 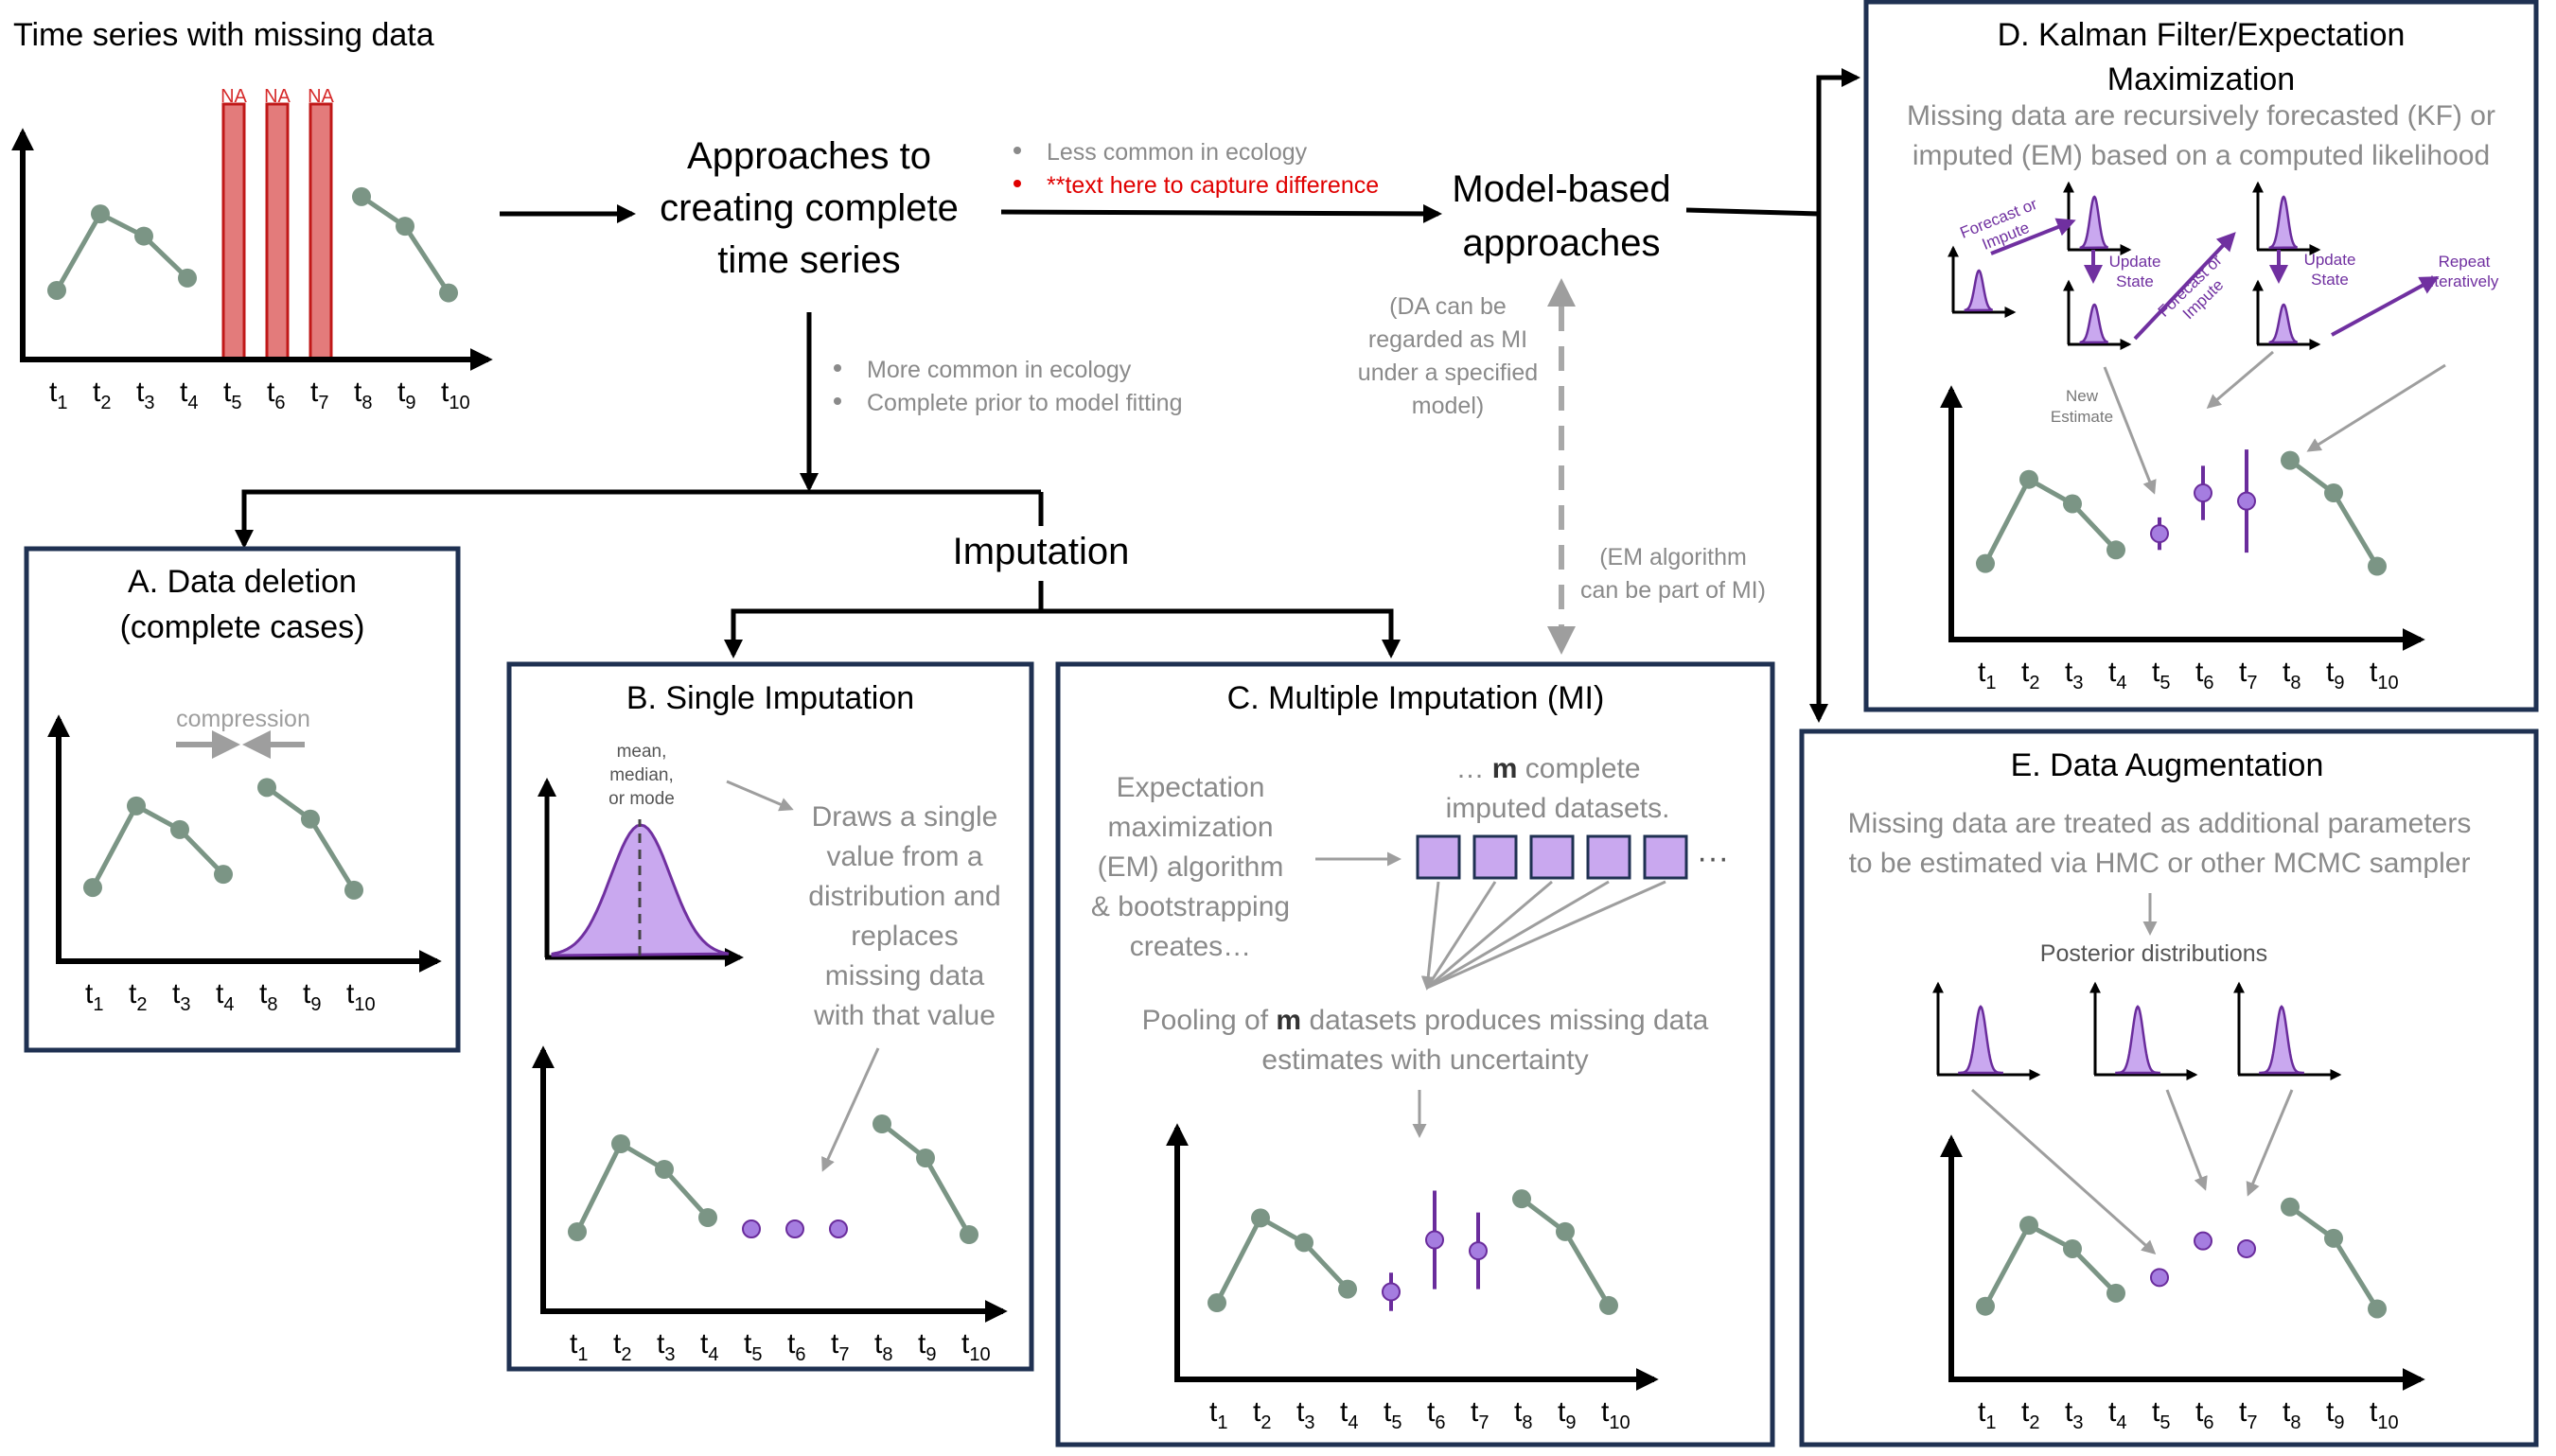 What do you see at coordinates (1190, 906) in the screenshot?
I see `em-text-line: & bootstrapping` at bounding box center [1190, 906].